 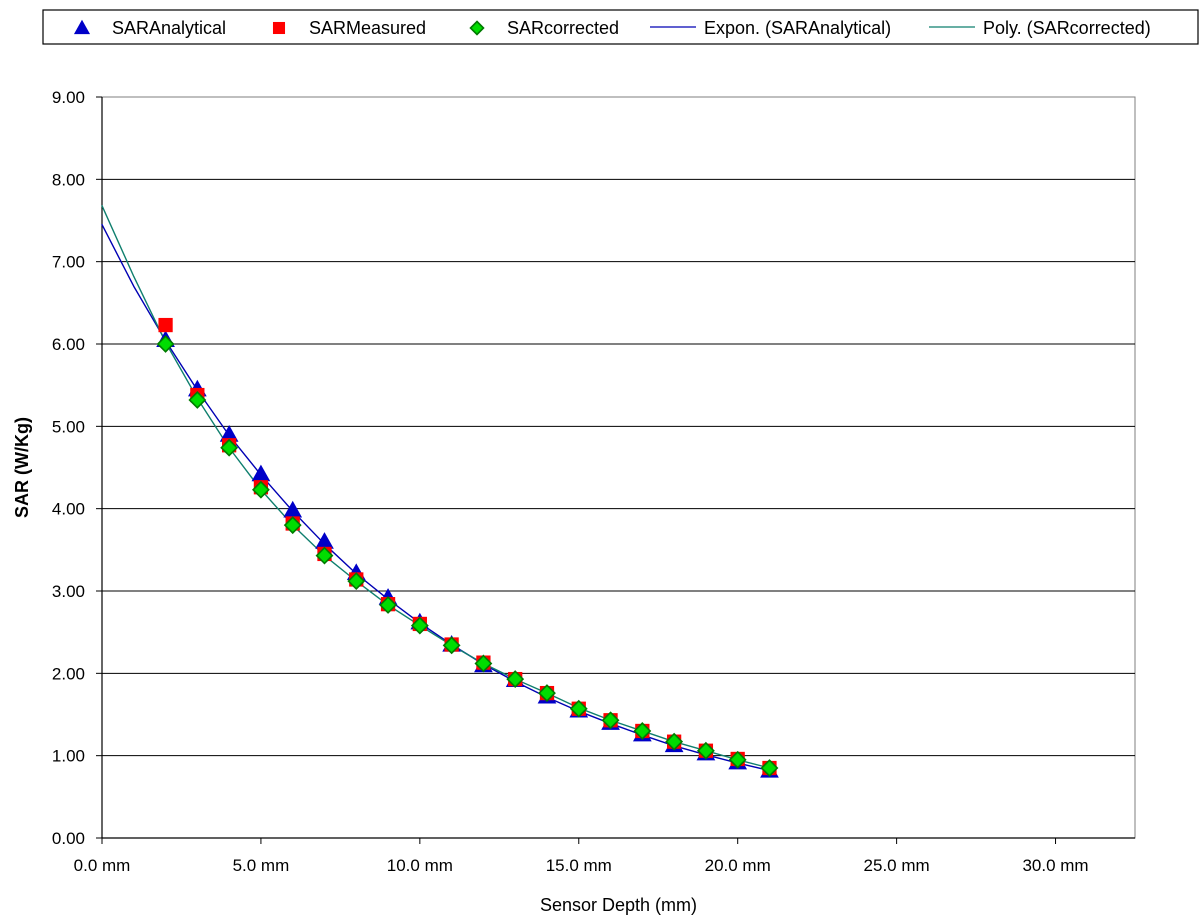 I want to click on saranalytical-legend-marker, so click(x=82, y=27).